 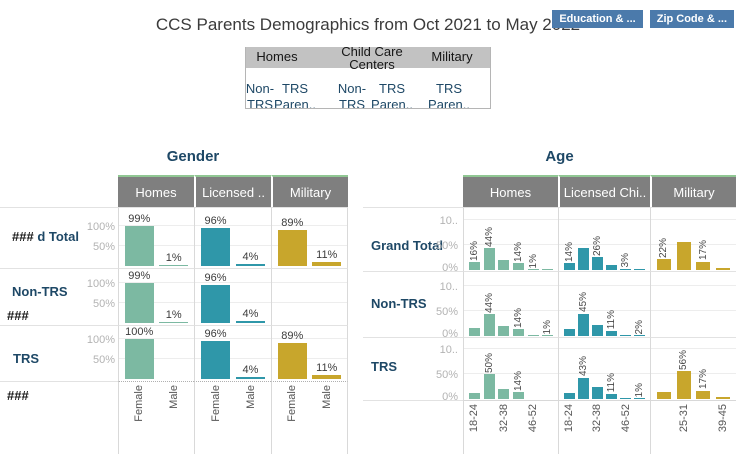 I want to click on bar-value-label: 44%, so click(x=489, y=236).